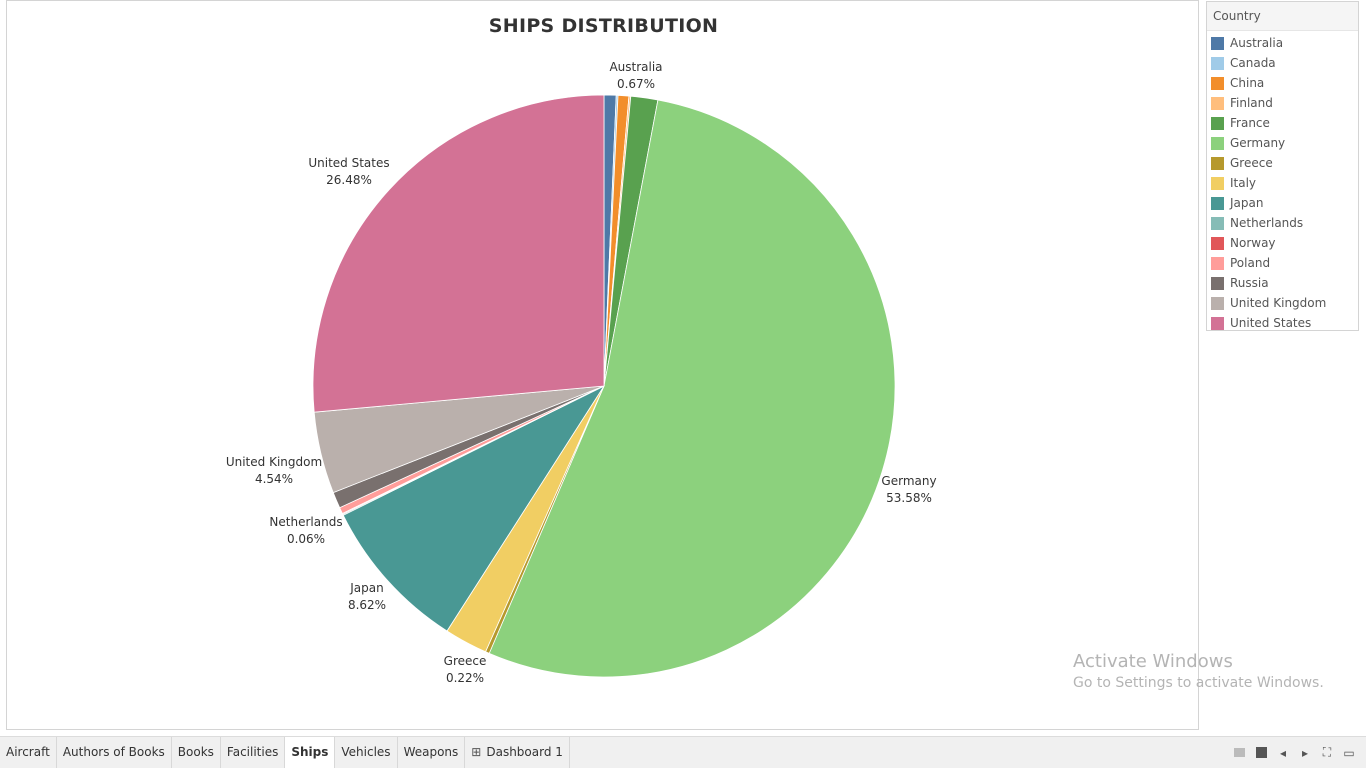 This screenshot has height=768, width=1366. Describe the element at coordinates (310, 752) in the screenshot. I see `tab-ships: Ships` at that location.